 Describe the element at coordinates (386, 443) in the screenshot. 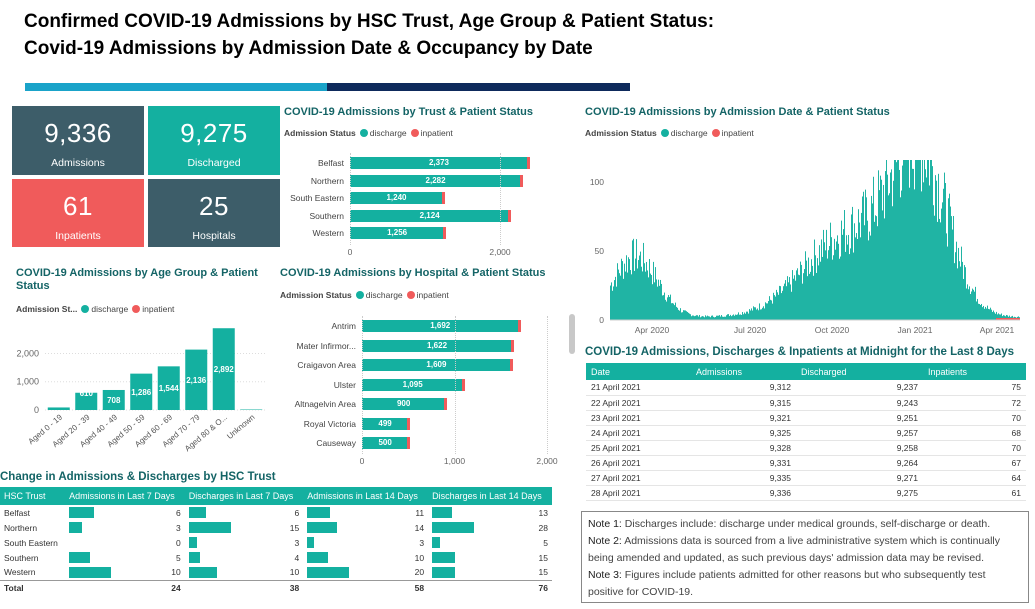

I see `bar-causeway: 500` at that location.